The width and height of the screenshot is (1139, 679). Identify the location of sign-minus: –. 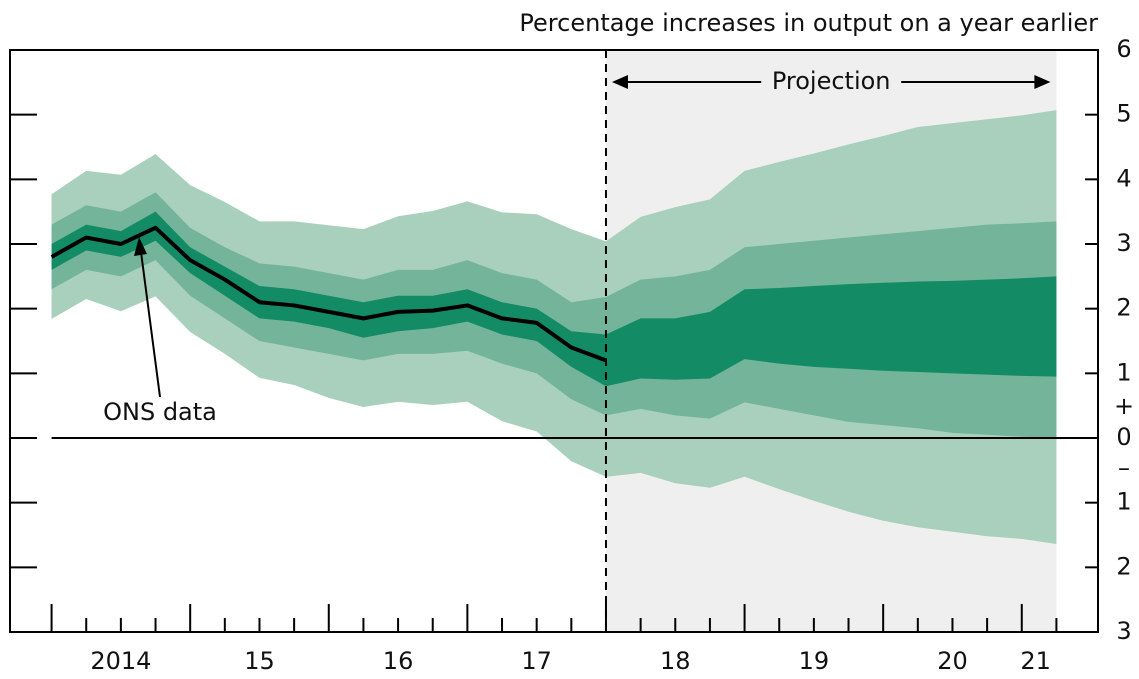
(1124, 468).